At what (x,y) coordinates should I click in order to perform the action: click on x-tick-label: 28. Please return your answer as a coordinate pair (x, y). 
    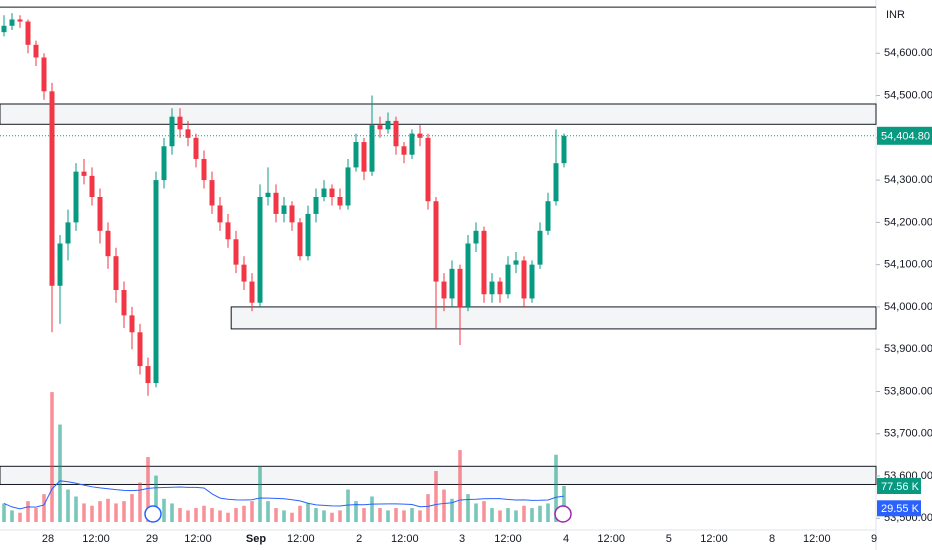
    Looking at the image, I should click on (48, 539).